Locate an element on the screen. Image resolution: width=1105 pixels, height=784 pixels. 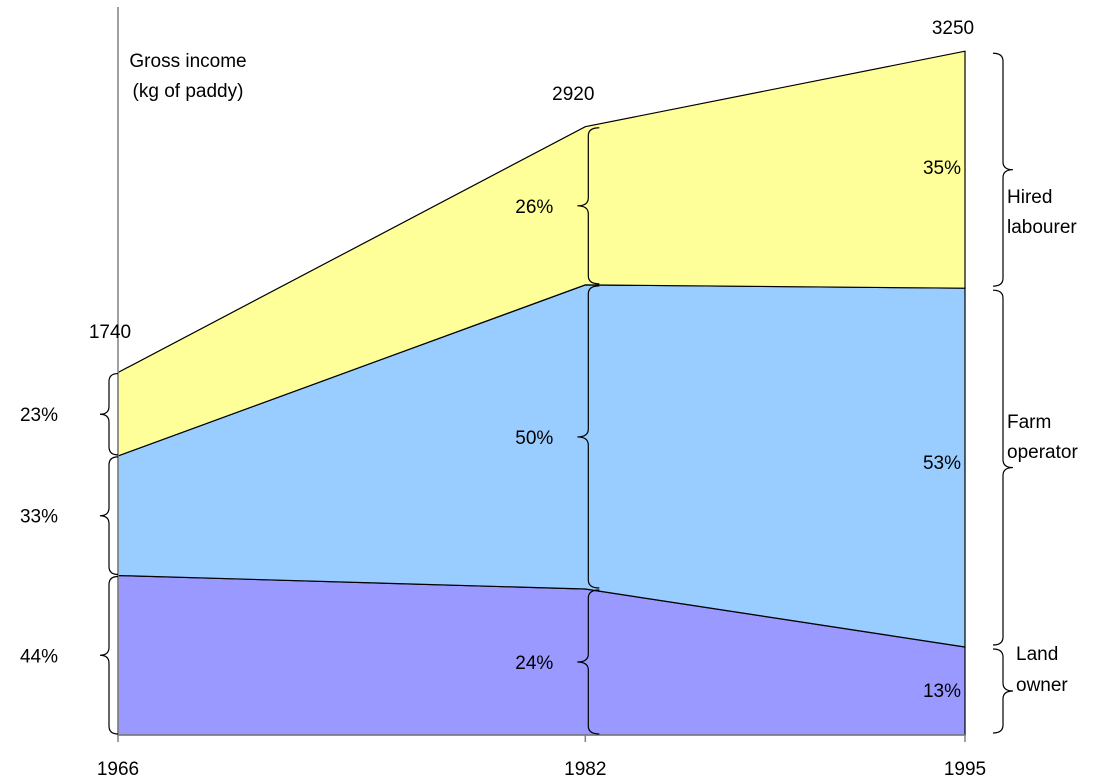
x-tick-label-1995: 1995 is located at coordinates (965, 769).